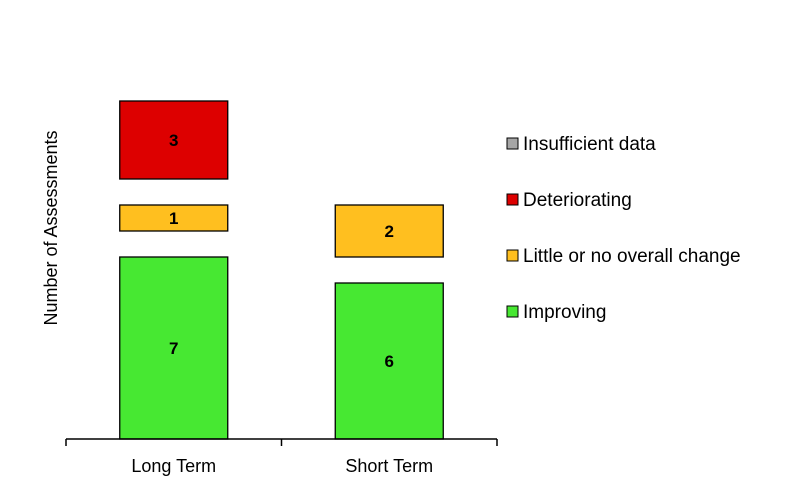  I want to click on legend-label-little-or-no-overall-change: Little or no overall change, so click(632, 256).